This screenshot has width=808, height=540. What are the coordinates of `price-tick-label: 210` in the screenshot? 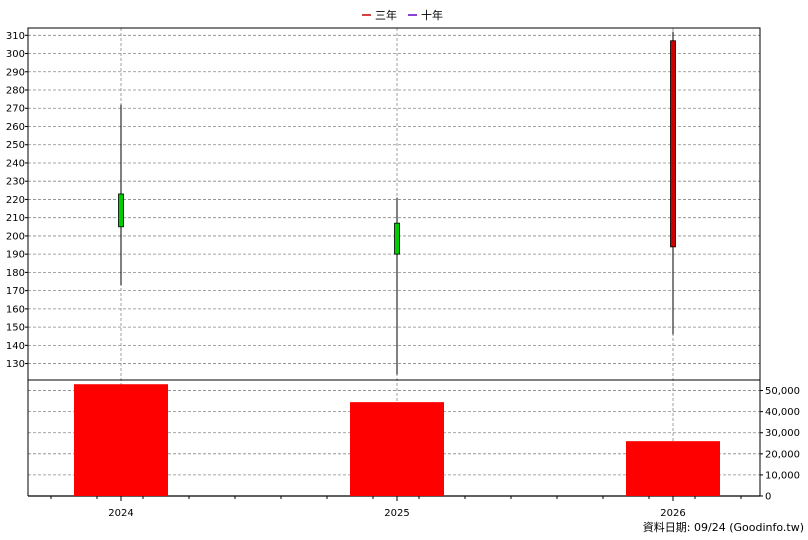 It's located at (15, 218).